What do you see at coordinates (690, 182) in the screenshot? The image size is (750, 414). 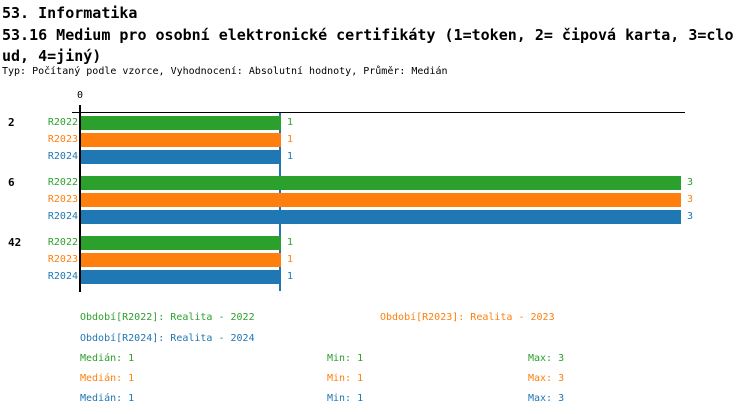 I see `bar-value-R2022-cat-6: 3` at bounding box center [690, 182].